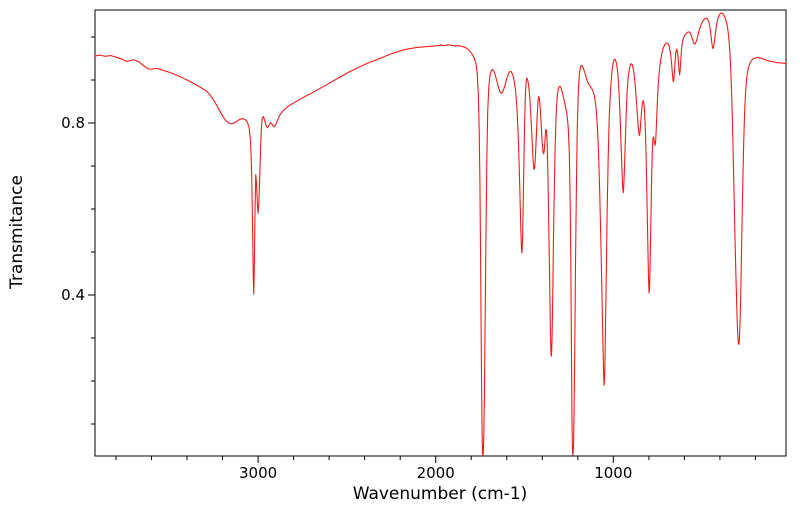  Describe the element at coordinates (73, 295) in the screenshot. I see `y-tick-label: 0.4` at that location.